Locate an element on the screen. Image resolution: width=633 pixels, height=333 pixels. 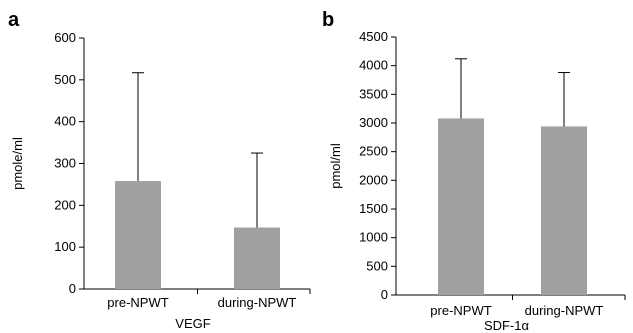
panel-b-category-label-1: during-NPWT is located at coordinates (564, 310).